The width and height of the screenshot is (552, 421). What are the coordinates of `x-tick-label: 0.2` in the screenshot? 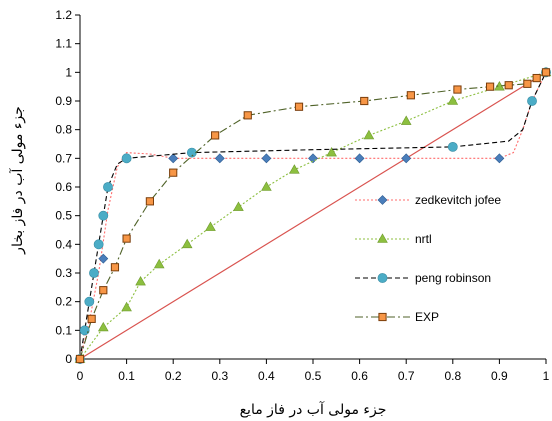 It's located at (173, 376).